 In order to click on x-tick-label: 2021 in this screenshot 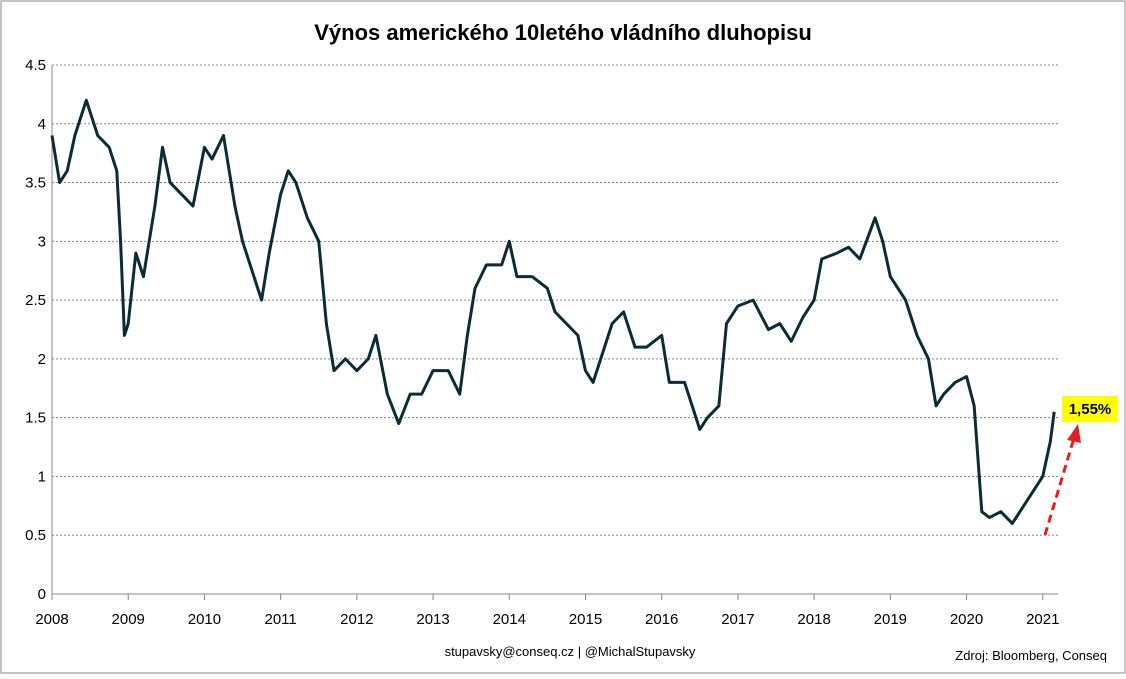, I will do `click(1042, 619)`.